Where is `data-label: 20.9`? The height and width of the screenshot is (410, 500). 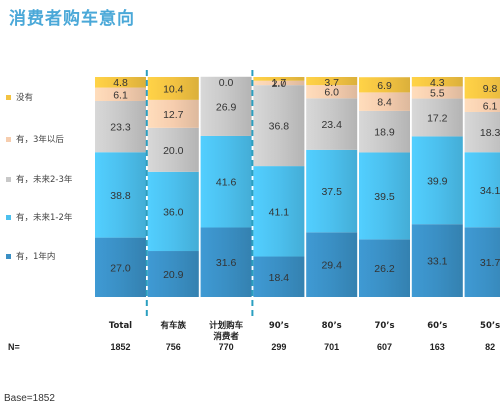 data-label: 20.9 is located at coordinates (173, 275).